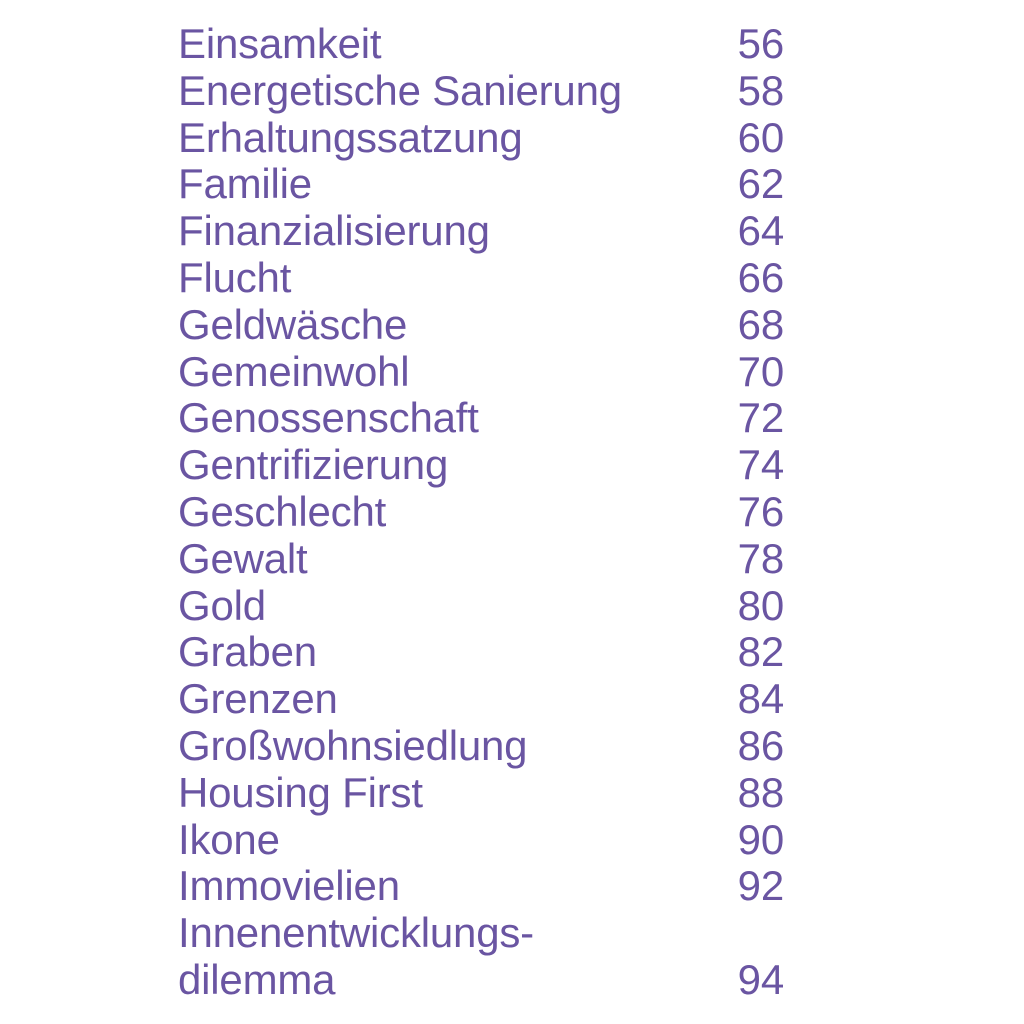 The image size is (1024, 1024). I want to click on index-page-number: 90, so click(761, 839).